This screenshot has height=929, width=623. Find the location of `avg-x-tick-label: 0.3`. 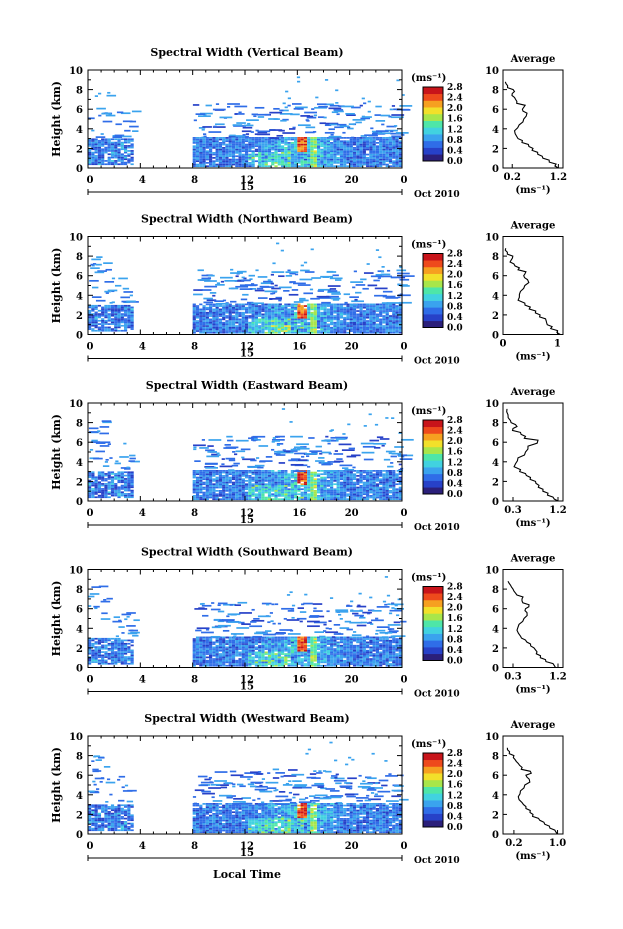

avg-x-tick-label: 0.3 is located at coordinates (512, 510).